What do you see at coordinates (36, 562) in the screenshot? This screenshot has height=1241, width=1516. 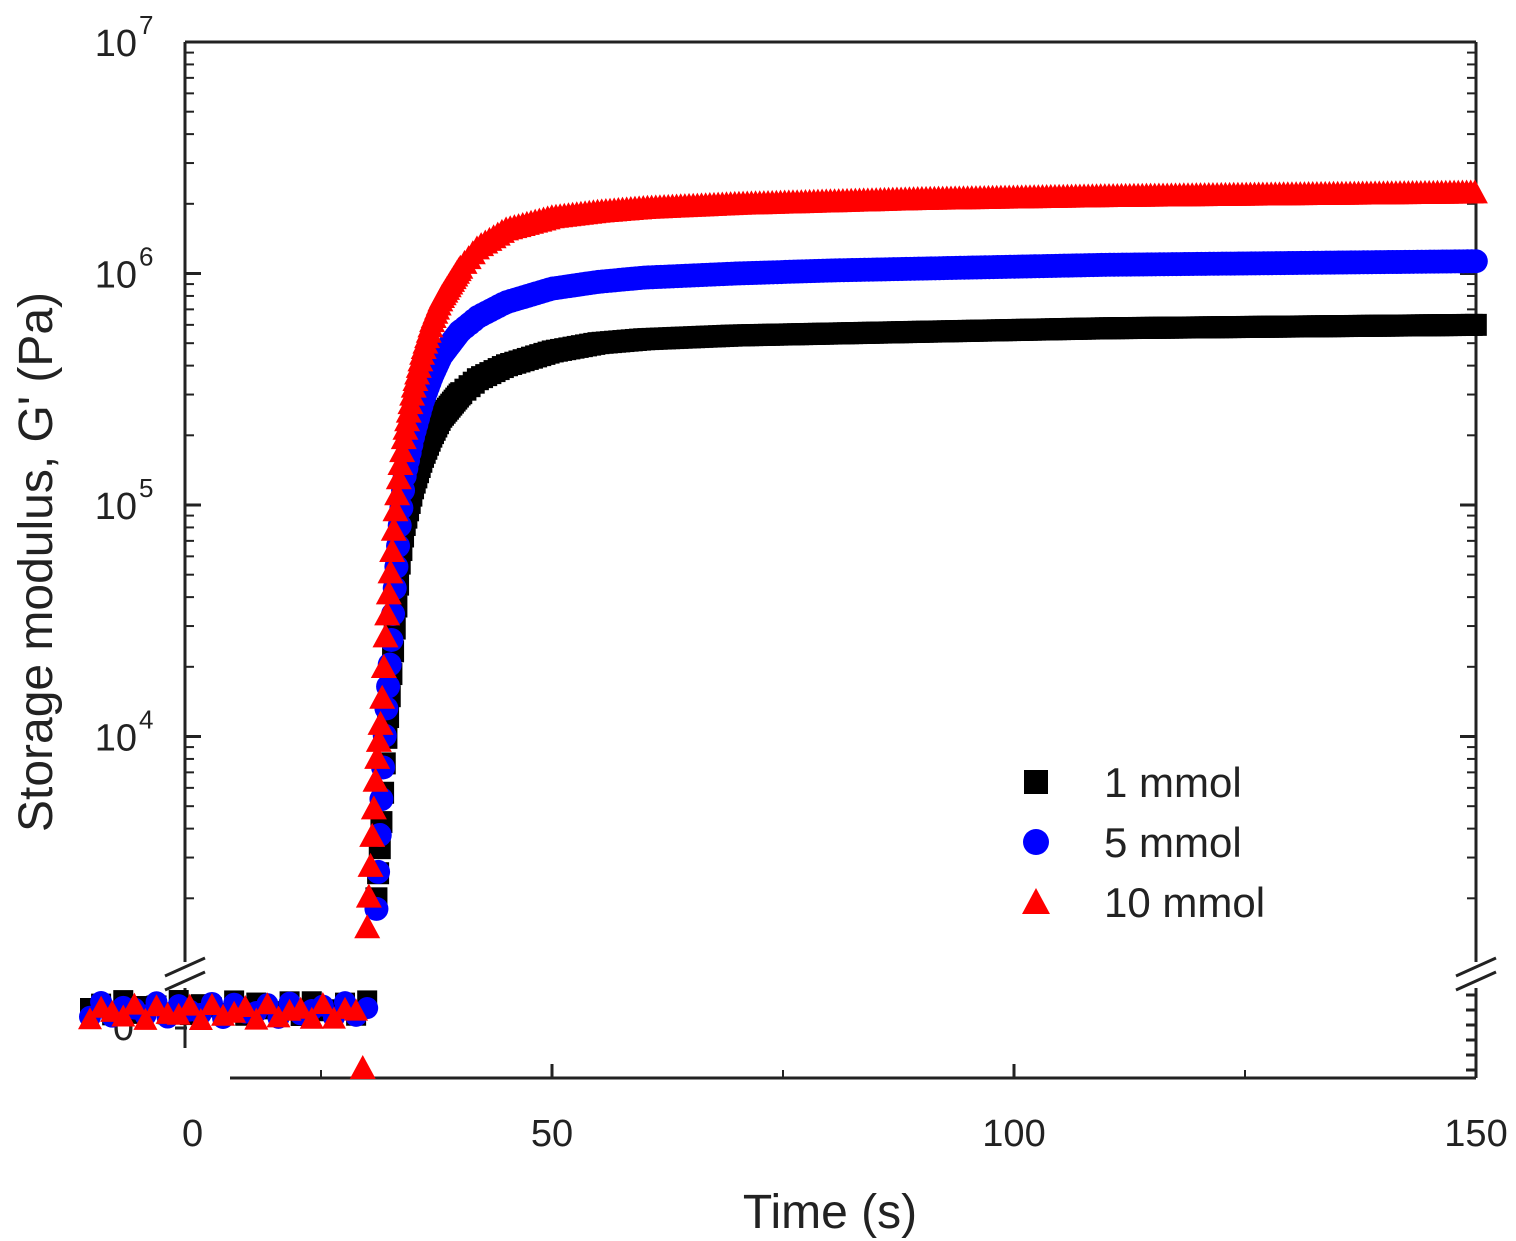 I see `y-axis-title: Storage modulus, G' (Pa)` at bounding box center [36, 562].